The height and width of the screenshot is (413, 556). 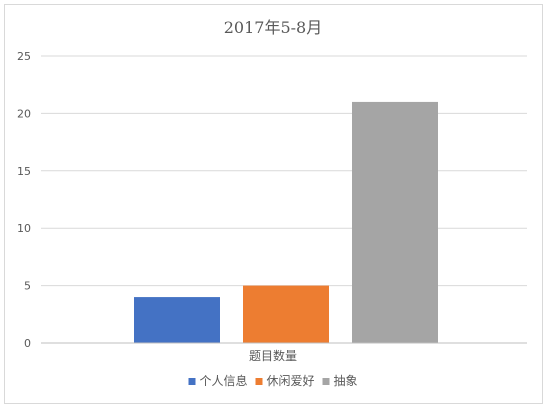 What do you see at coordinates (24, 56) in the screenshot?
I see `y-tick-label: 25` at bounding box center [24, 56].